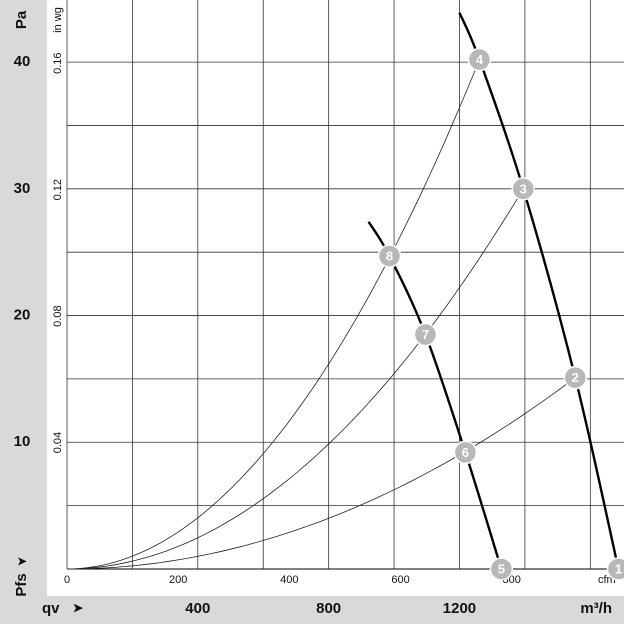 The height and width of the screenshot is (624, 624). I want to click on y2-tick-label: 0.12, so click(58, 189).